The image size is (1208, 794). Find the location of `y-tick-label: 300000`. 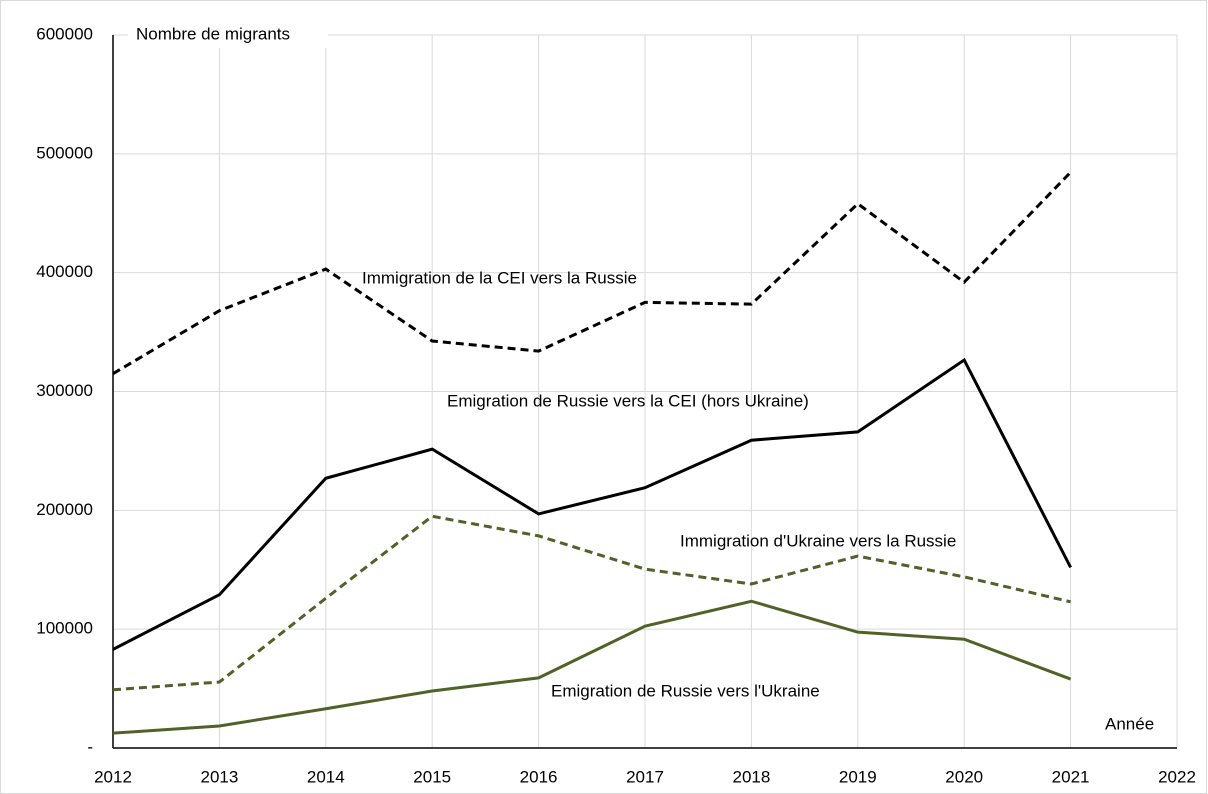

y-tick-label: 300000 is located at coordinates (64, 390).